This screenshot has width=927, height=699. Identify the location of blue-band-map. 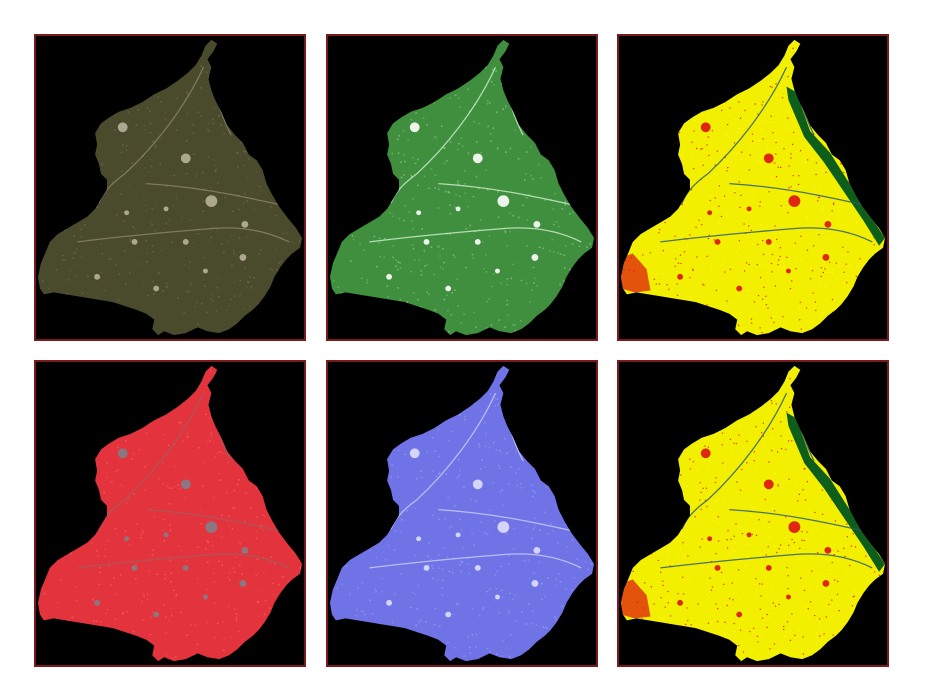
(462, 513).